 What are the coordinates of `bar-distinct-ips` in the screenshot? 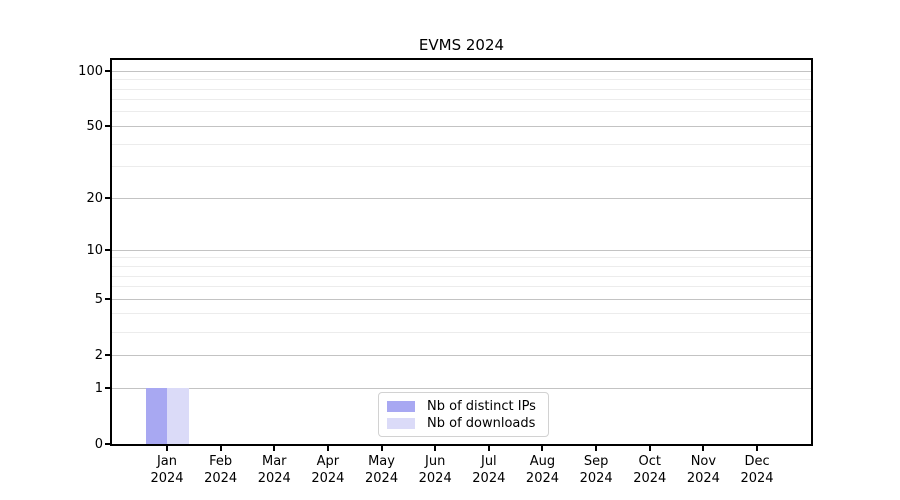 It's located at (156, 416).